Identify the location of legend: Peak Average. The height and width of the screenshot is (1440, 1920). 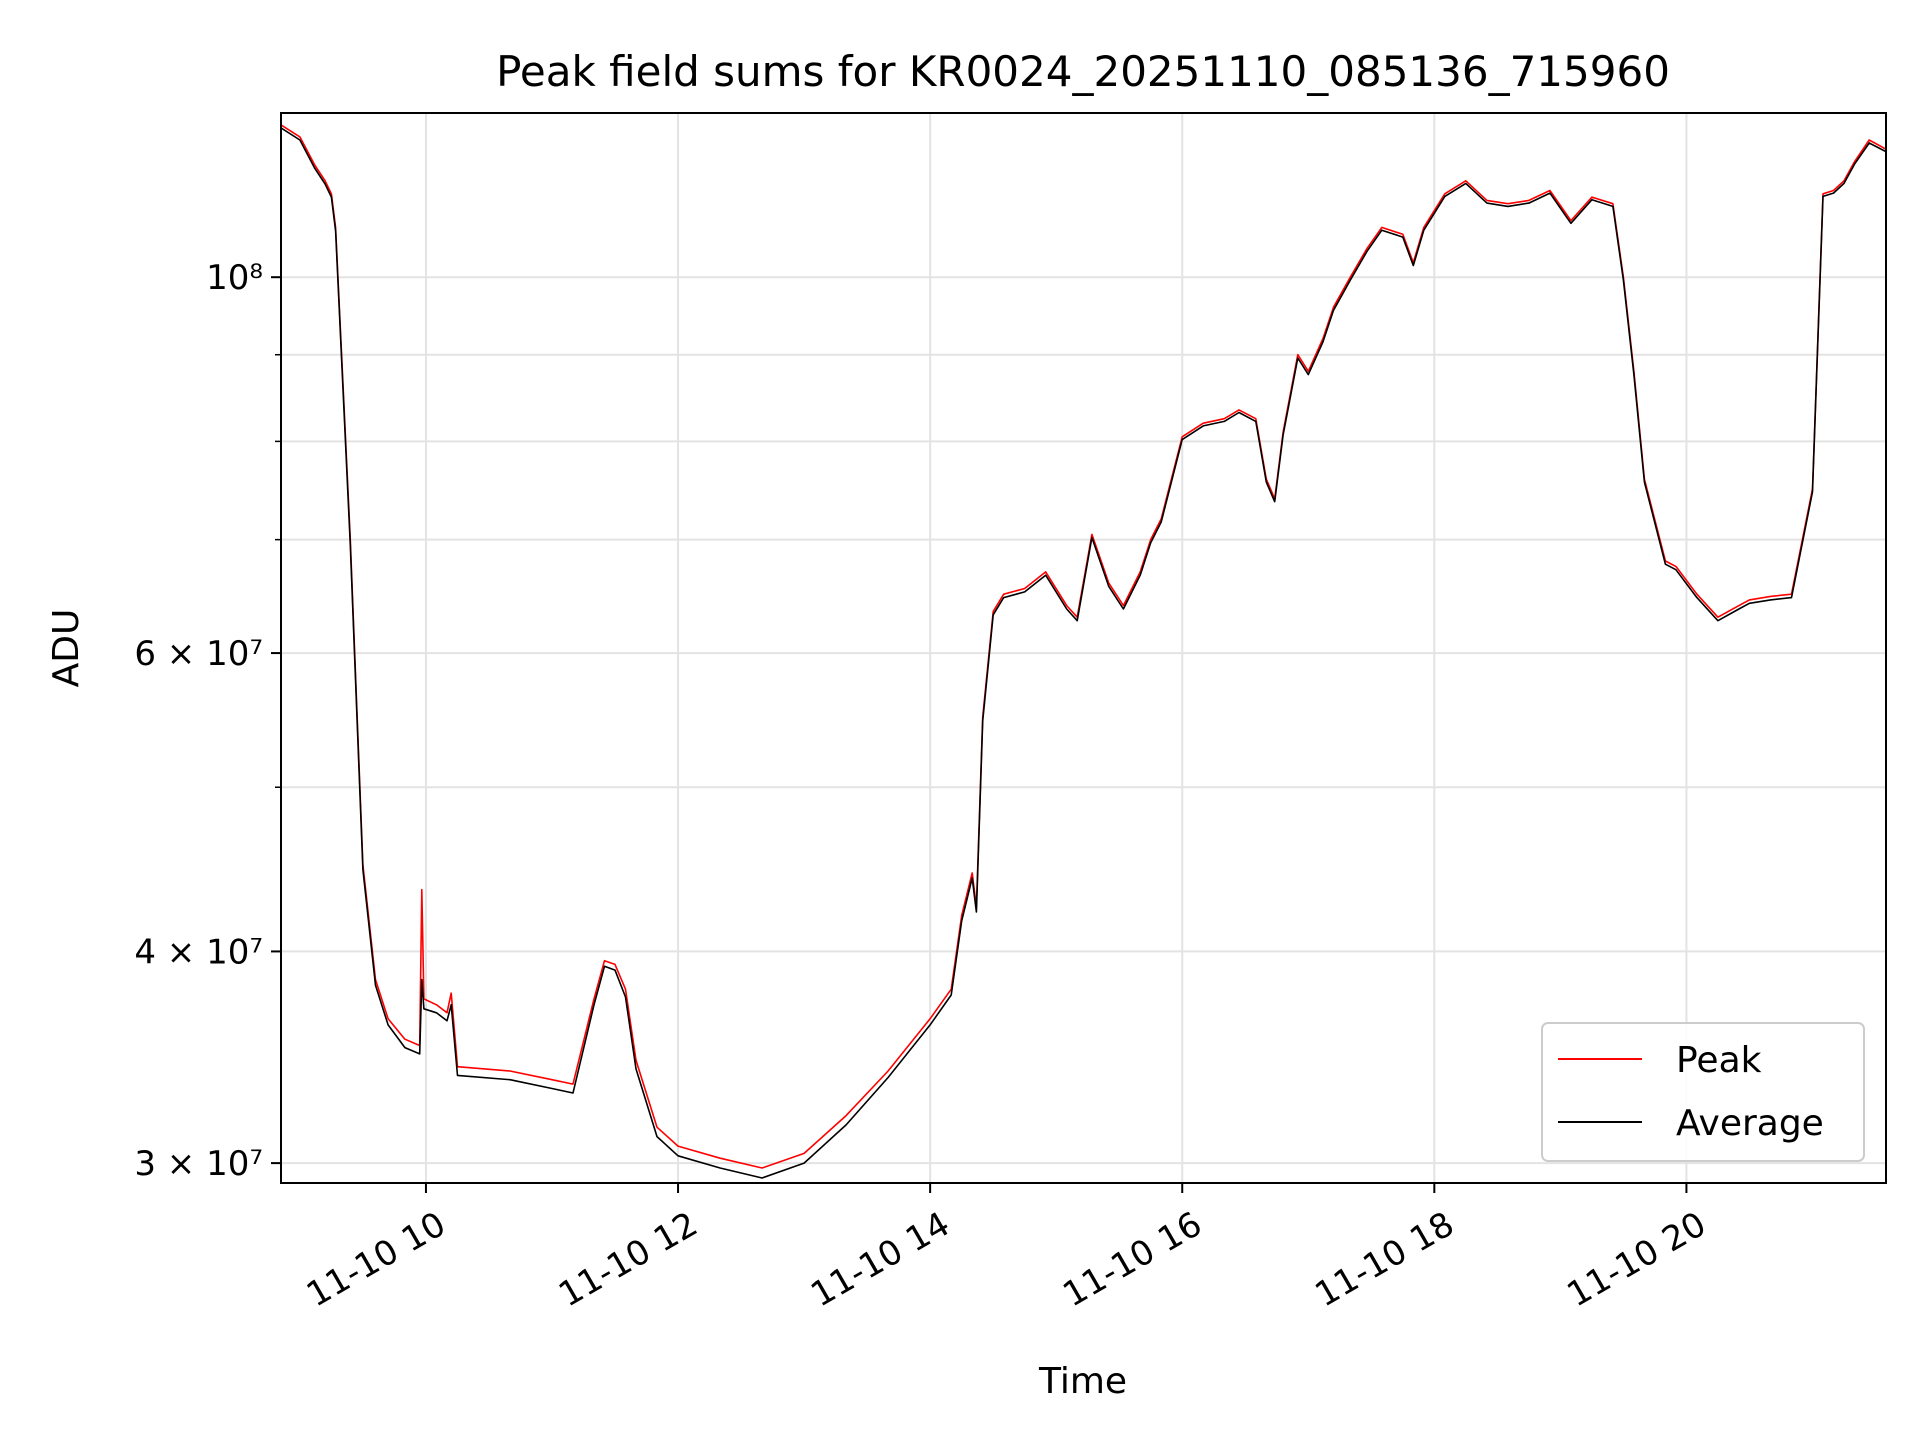
(1703, 1092).